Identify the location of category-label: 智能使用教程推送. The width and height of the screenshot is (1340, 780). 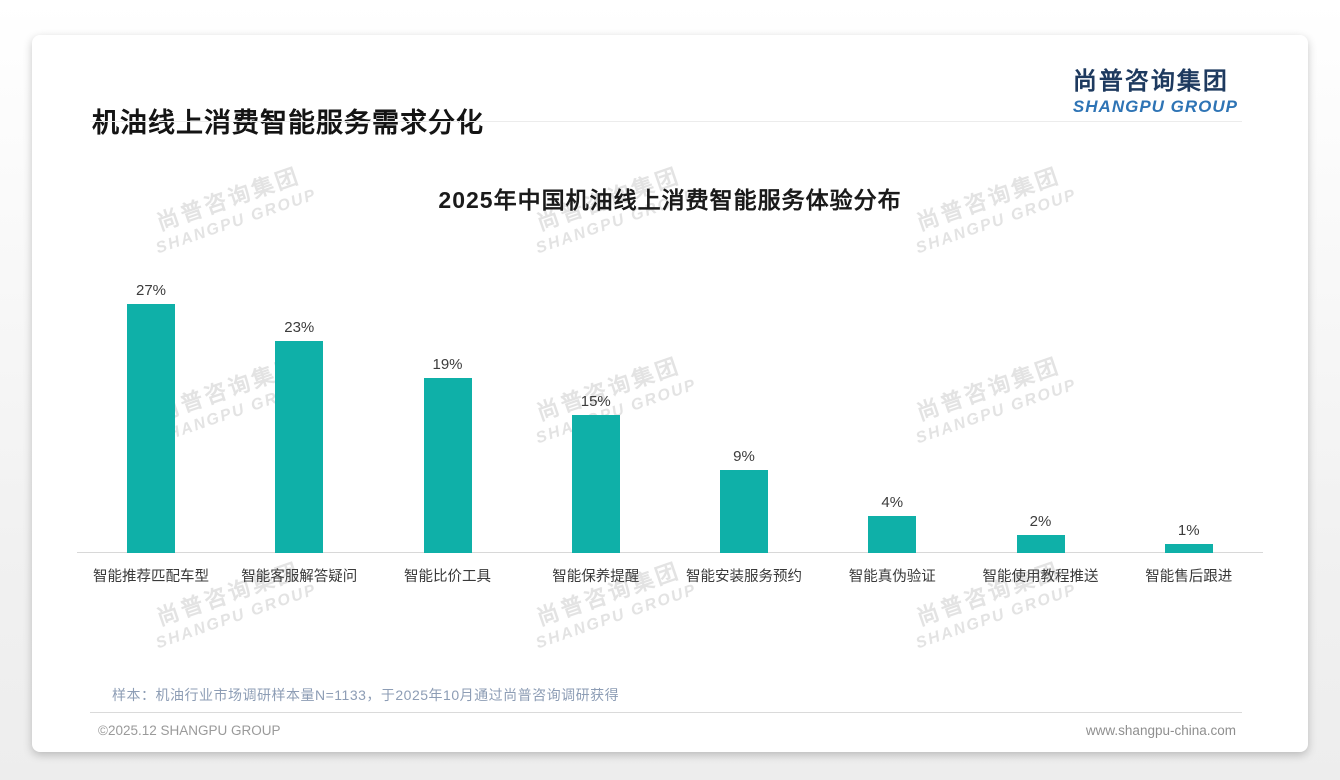
(1040, 577).